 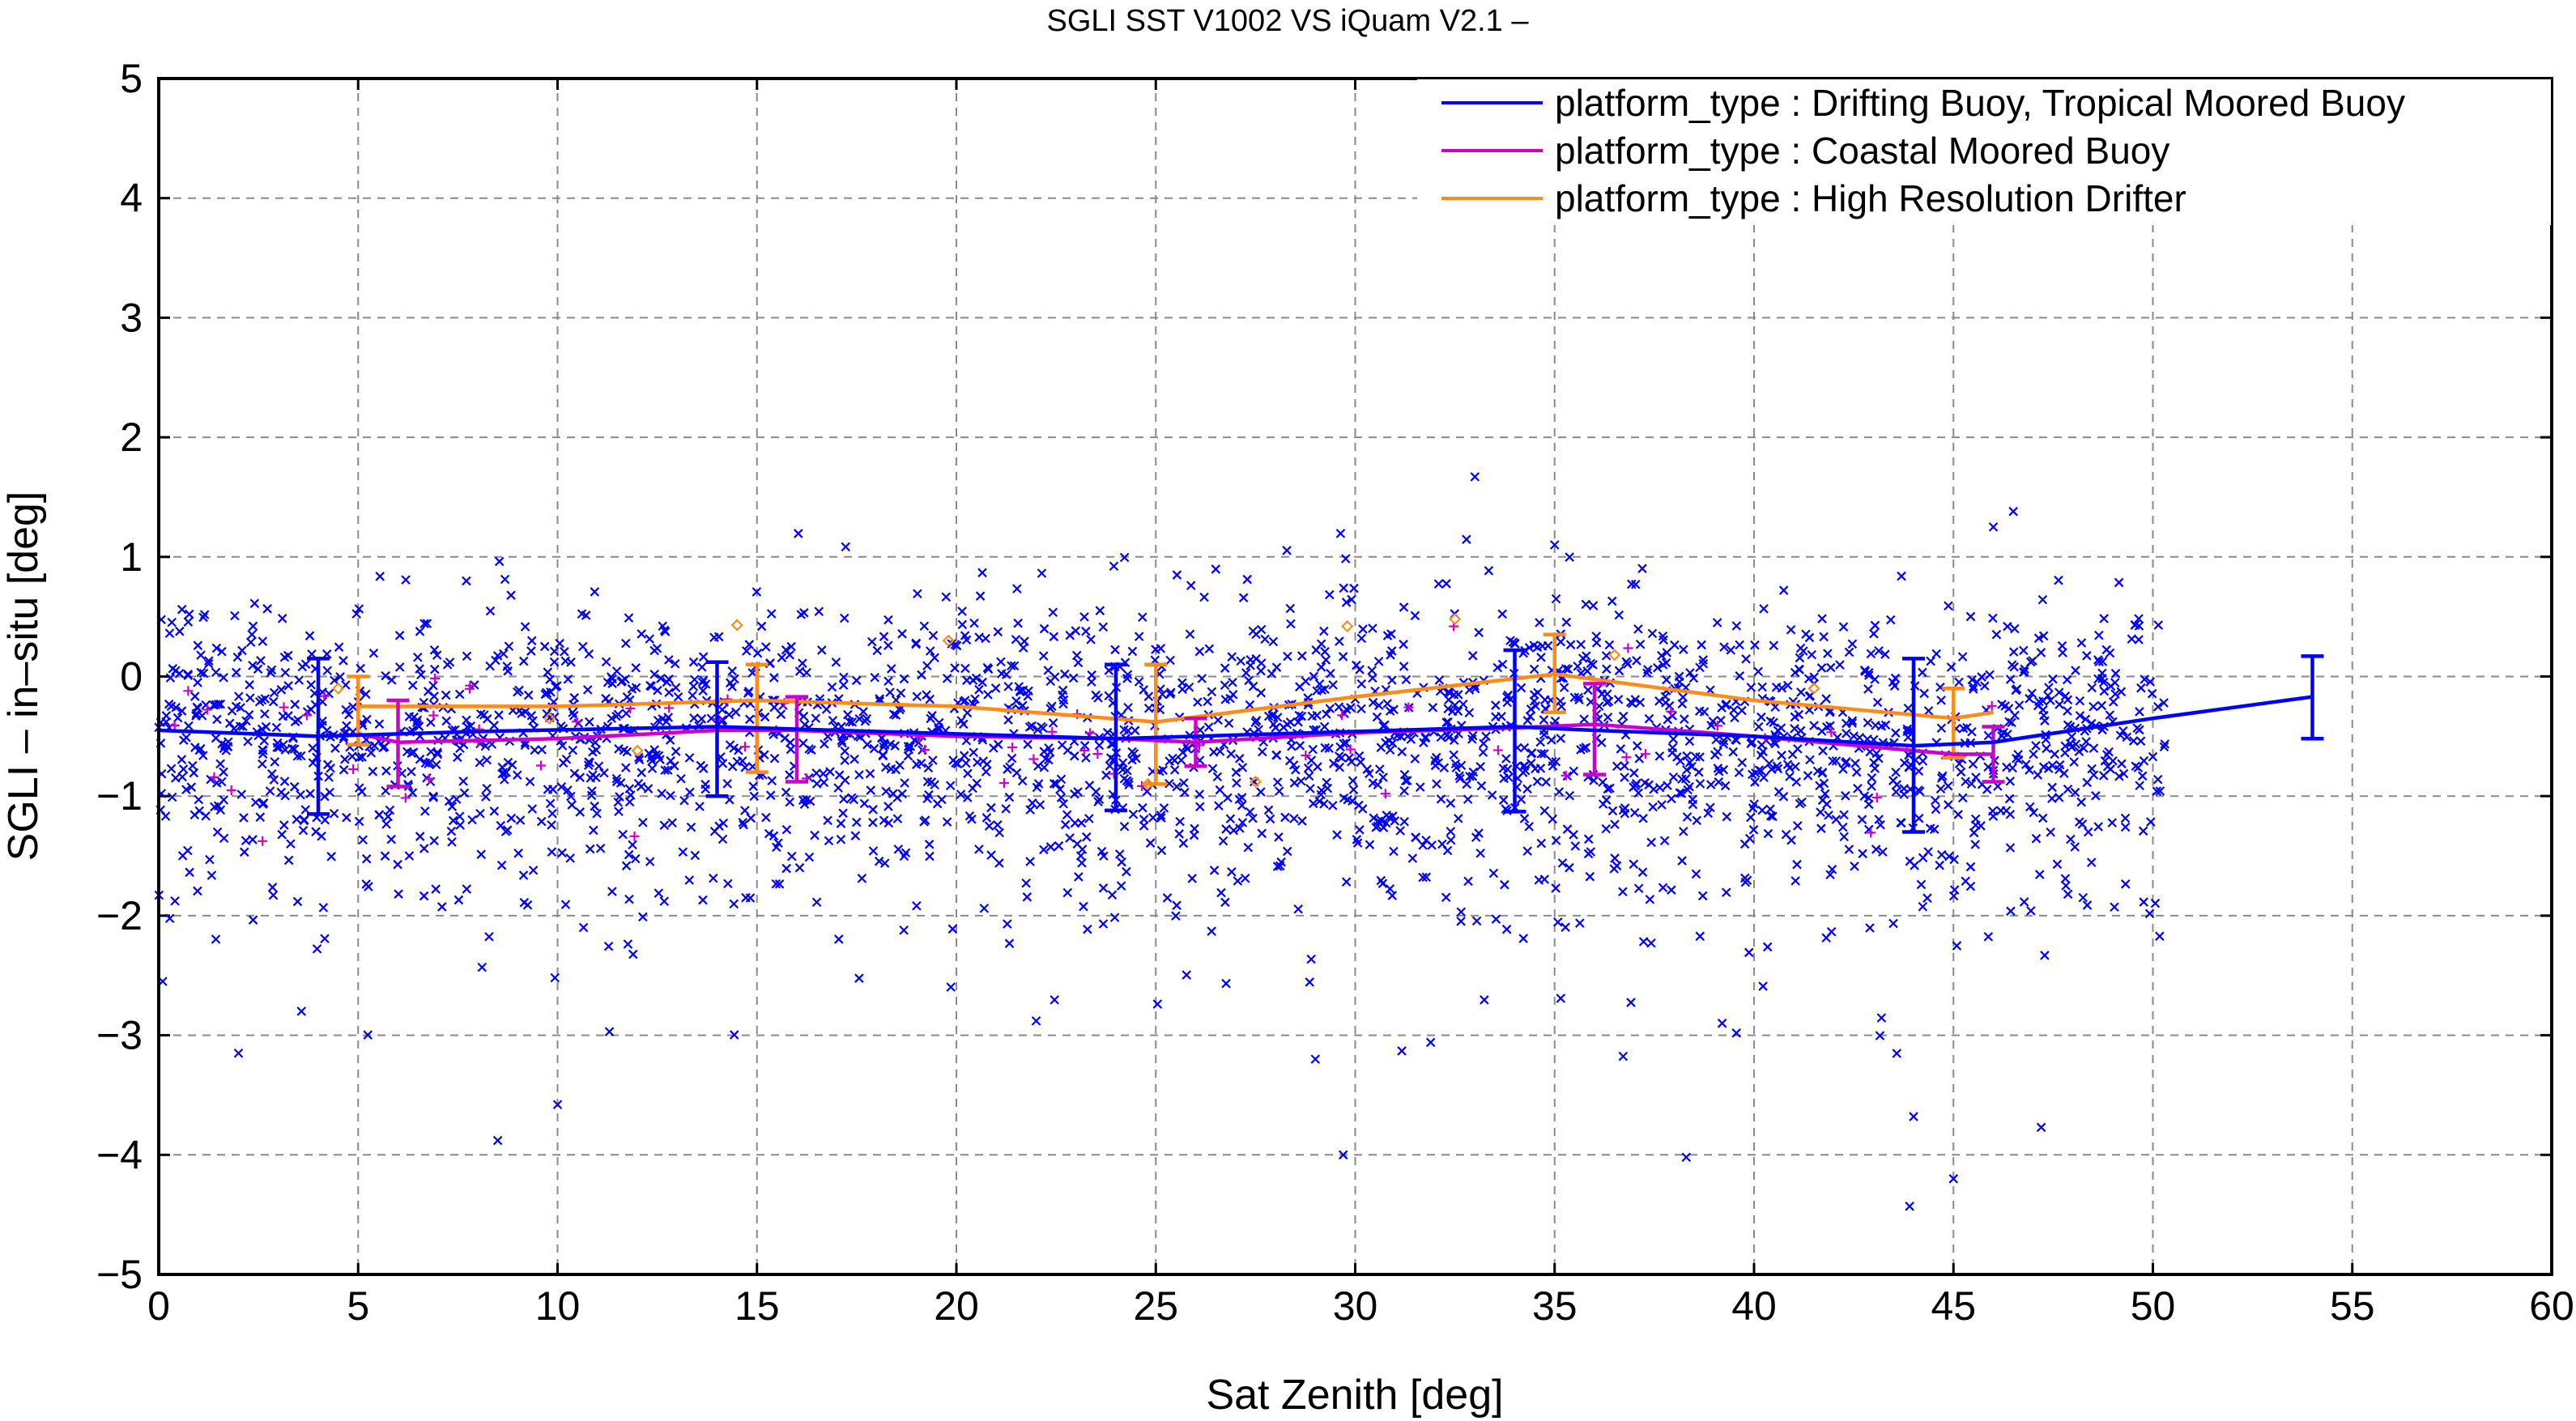 I want to click on error-bar-drifting-buoy, so click(x=1913, y=745).